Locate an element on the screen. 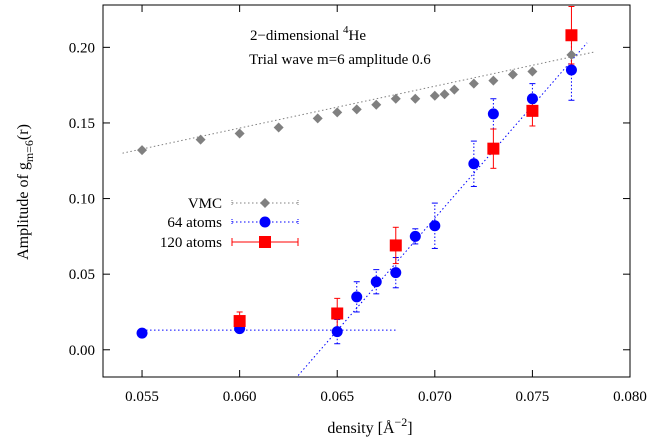 This screenshot has width=653, height=440. y-axis-label: Amplitude of gm=6(r) is located at coordinates (25, 192).